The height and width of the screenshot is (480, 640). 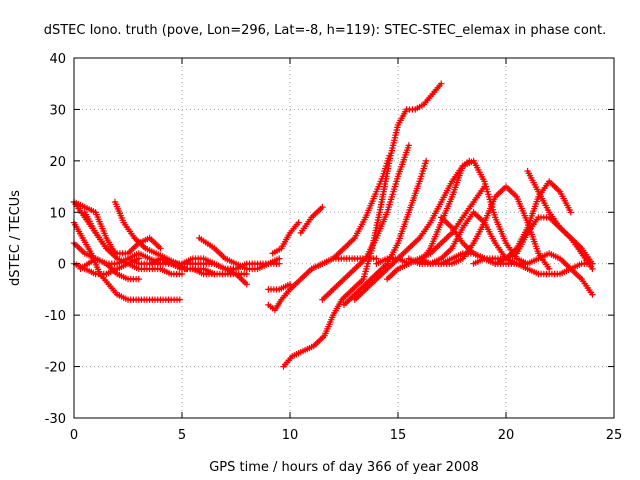 I want to click on x-tick-label: 15, so click(x=398, y=435).